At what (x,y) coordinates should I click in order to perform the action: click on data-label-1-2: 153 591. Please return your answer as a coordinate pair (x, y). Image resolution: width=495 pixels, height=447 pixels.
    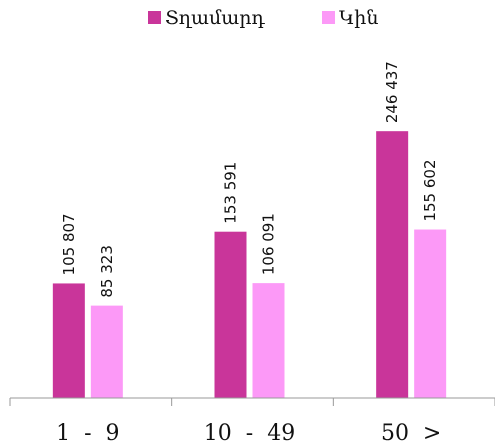
    Looking at the image, I should click on (231, 193).